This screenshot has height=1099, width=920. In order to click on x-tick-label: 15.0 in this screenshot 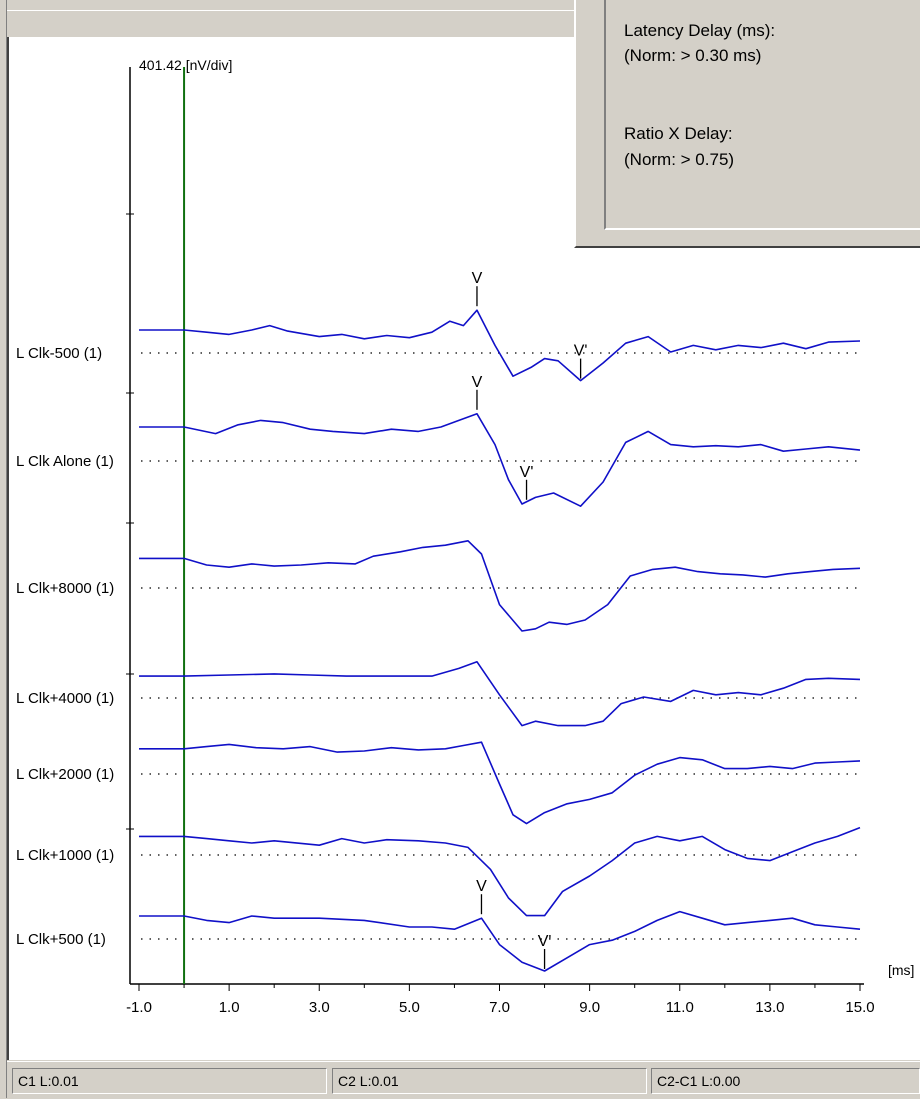, I will do `click(859, 1007)`.